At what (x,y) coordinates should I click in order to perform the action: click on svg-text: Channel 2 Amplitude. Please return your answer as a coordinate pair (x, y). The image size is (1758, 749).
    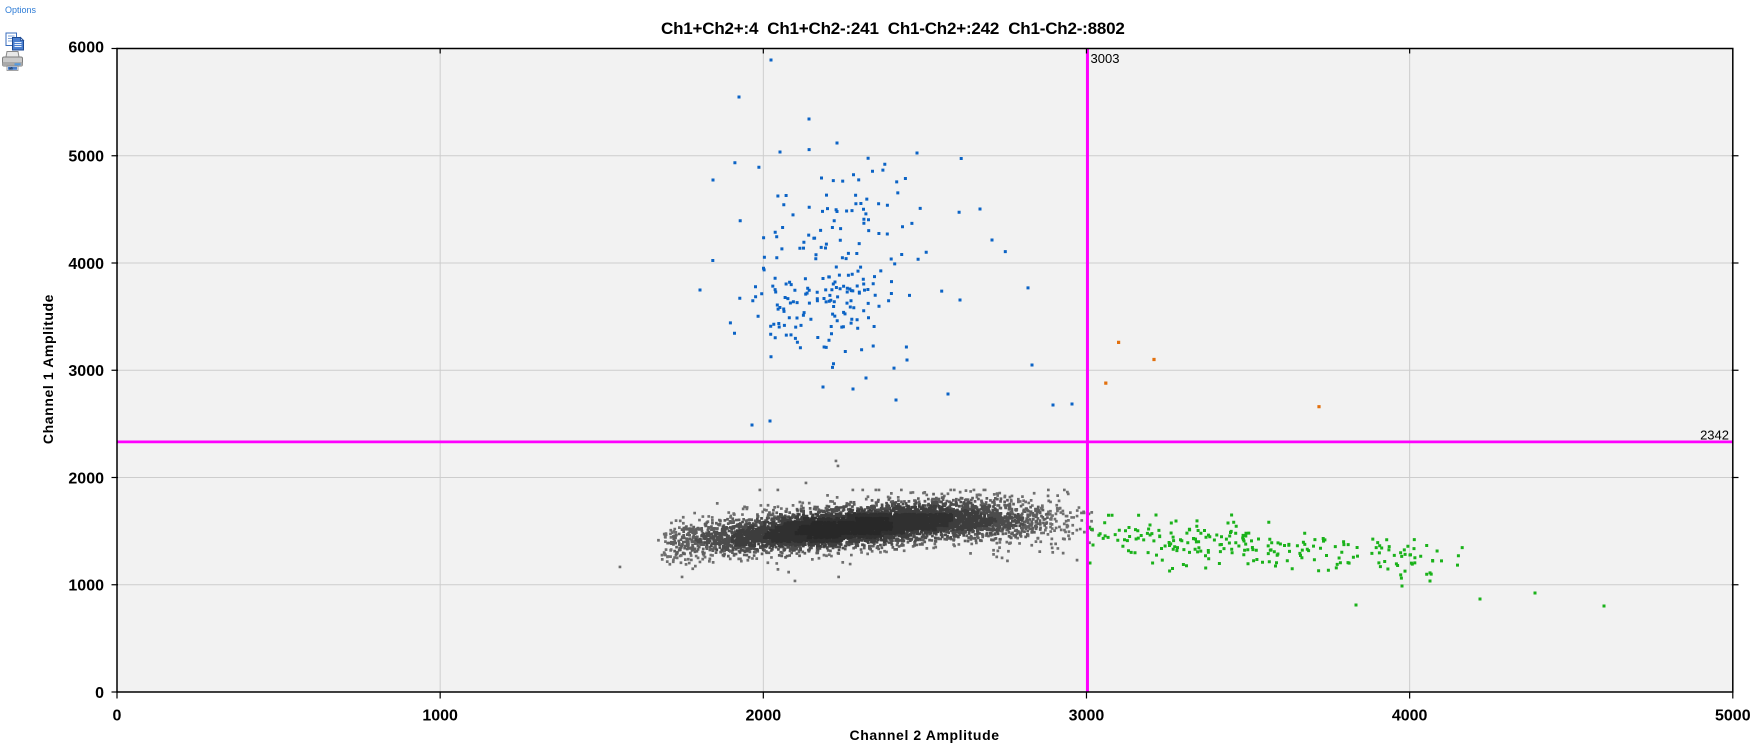
    Looking at the image, I should click on (925, 735).